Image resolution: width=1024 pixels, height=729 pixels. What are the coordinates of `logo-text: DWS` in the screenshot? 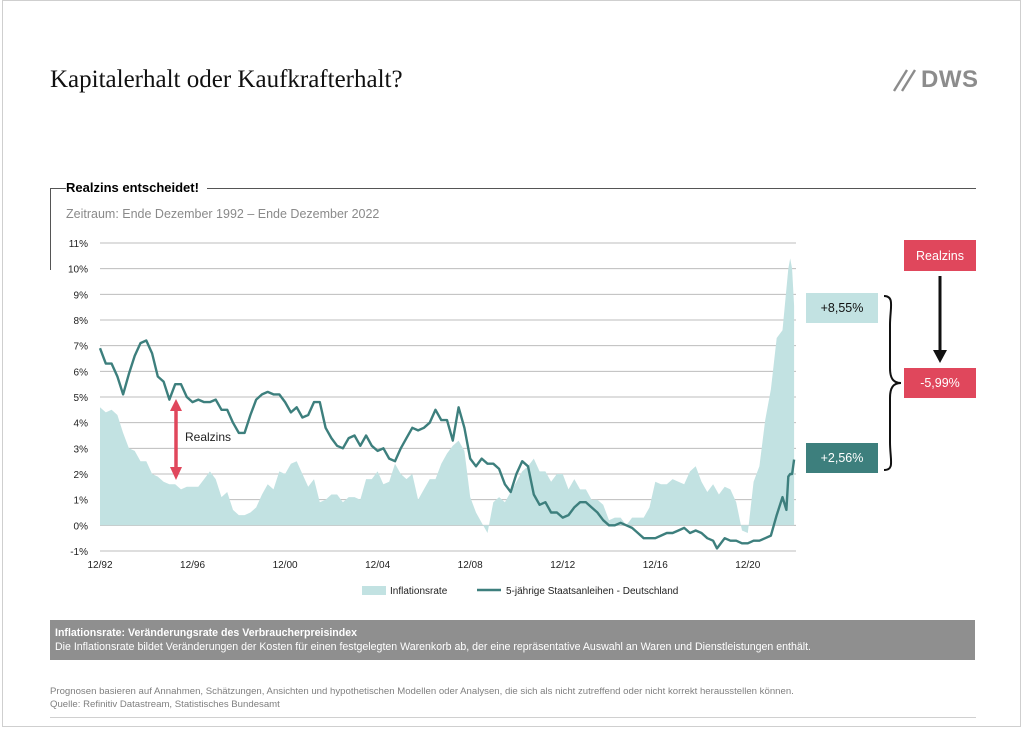 It's located at (950, 79).